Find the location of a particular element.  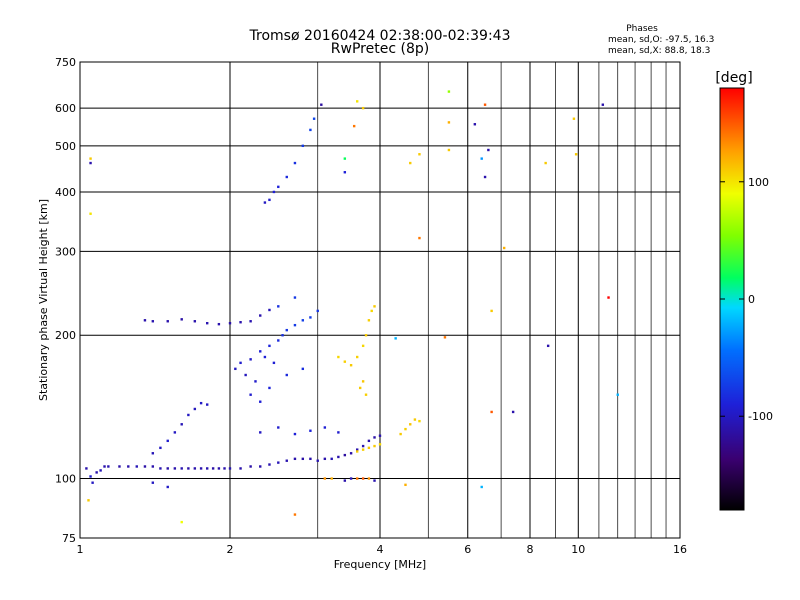

y-axis-ticks: 75 100 200 300 400 500 600 750 is located at coordinates (65, 300).